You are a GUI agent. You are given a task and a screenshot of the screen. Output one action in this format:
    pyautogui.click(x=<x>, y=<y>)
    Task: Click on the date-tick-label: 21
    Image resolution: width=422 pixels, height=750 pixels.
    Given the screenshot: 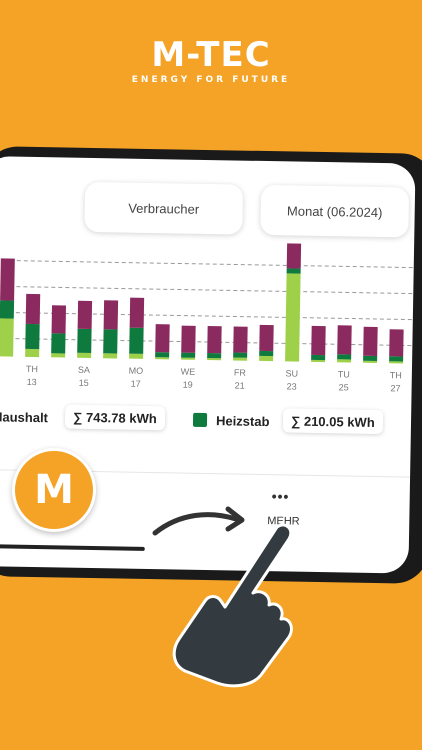 What is the action you would take?
    pyautogui.click(x=240, y=386)
    